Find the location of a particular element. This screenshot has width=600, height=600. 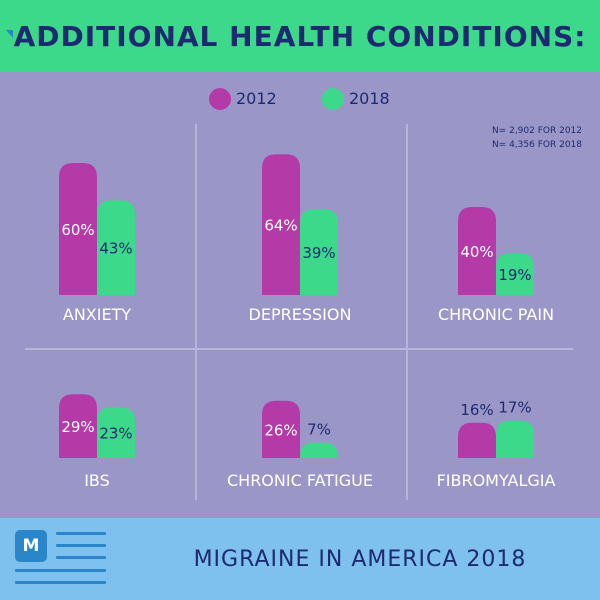

bar-fibromyalgia-2018 is located at coordinates (515, 439).